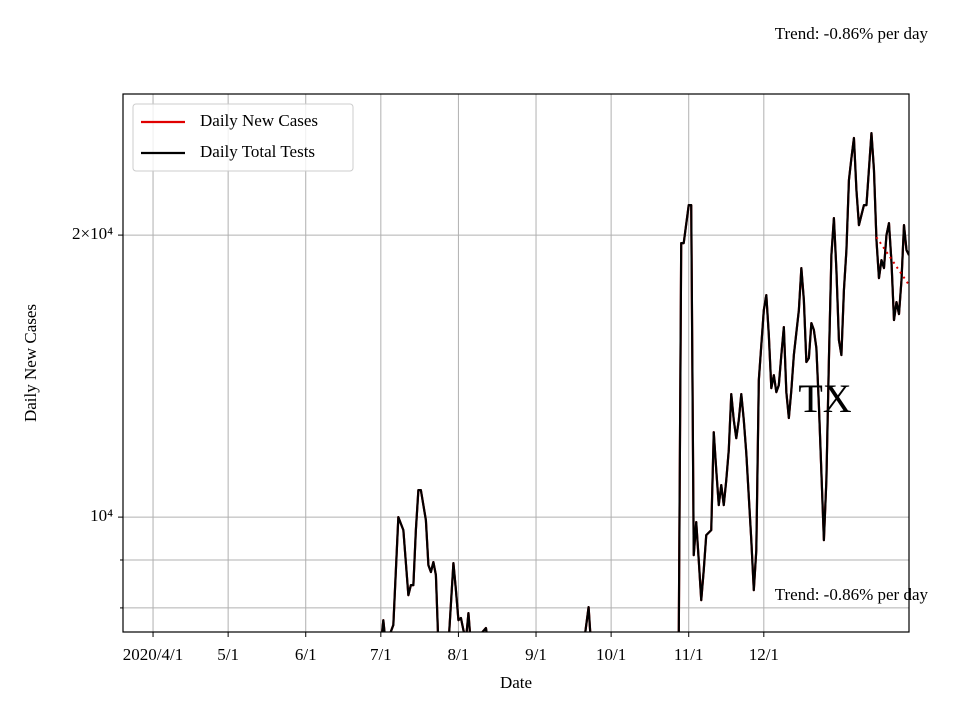 This screenshot has height=720, width=960. I want to click on legend-label: Daily Total Tests, so click(257, 151).